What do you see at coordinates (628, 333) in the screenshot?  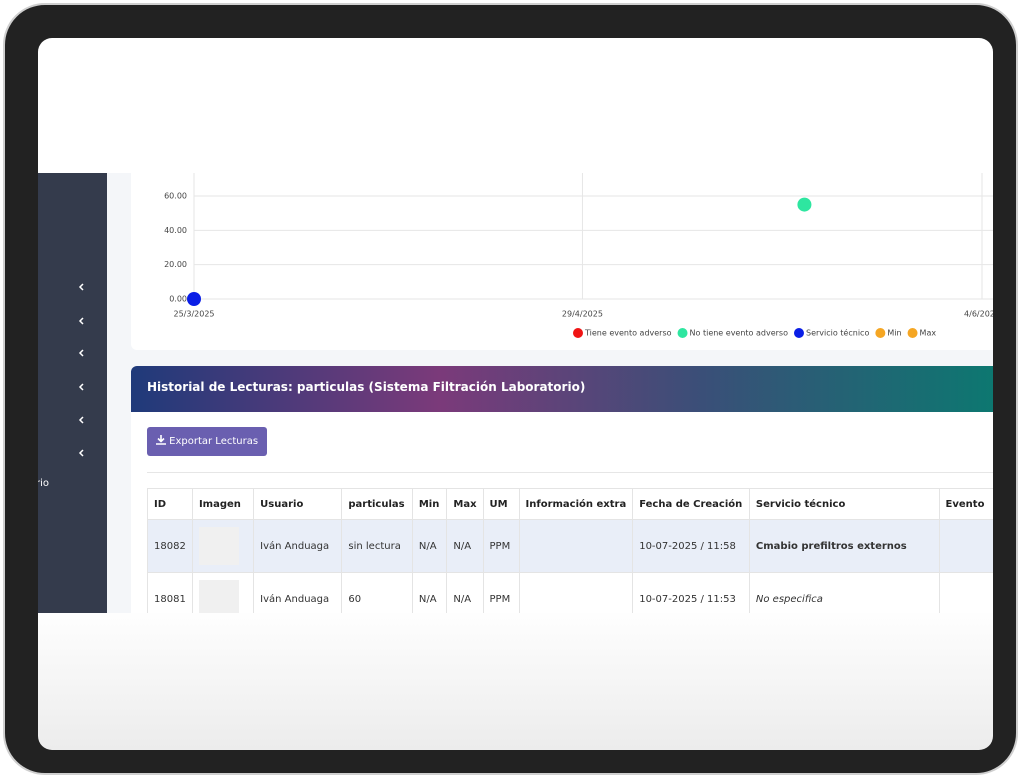 I see `legend-label: Tiene evento adverso` at bounding box center [628, 333].